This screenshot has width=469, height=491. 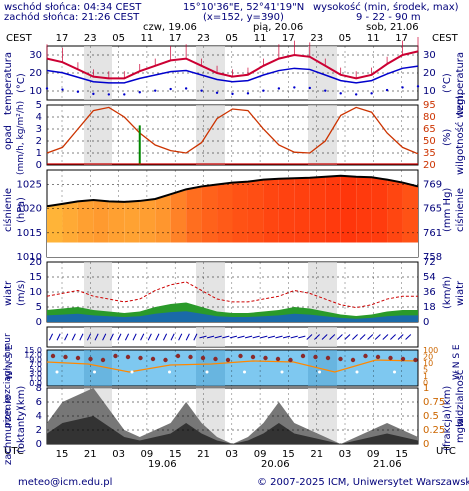 What do you see at coordinates (72, 17) in the screenshot?
I see `sunset-text: zachód słońca: 21:26 CEST` at bounding box center [72, 17].